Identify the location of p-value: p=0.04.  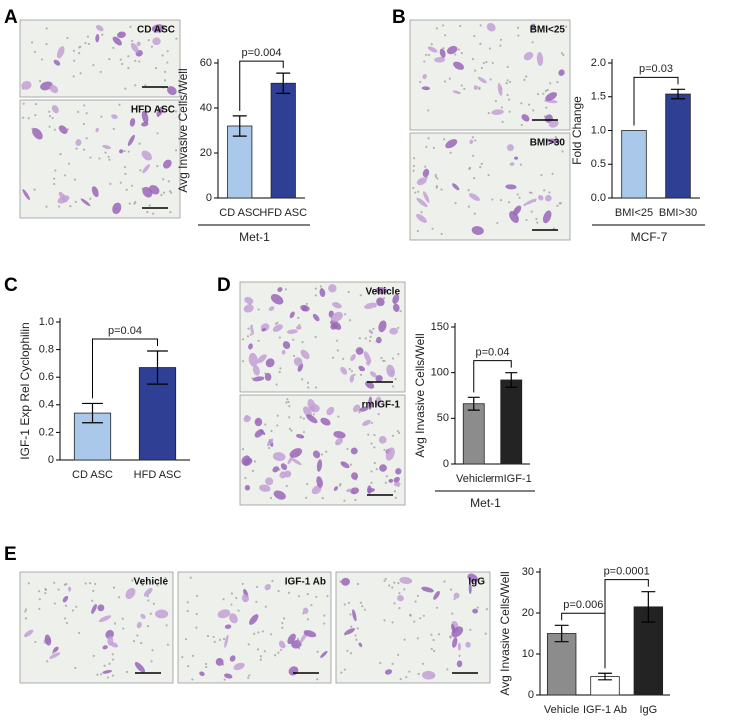
(493, 353).